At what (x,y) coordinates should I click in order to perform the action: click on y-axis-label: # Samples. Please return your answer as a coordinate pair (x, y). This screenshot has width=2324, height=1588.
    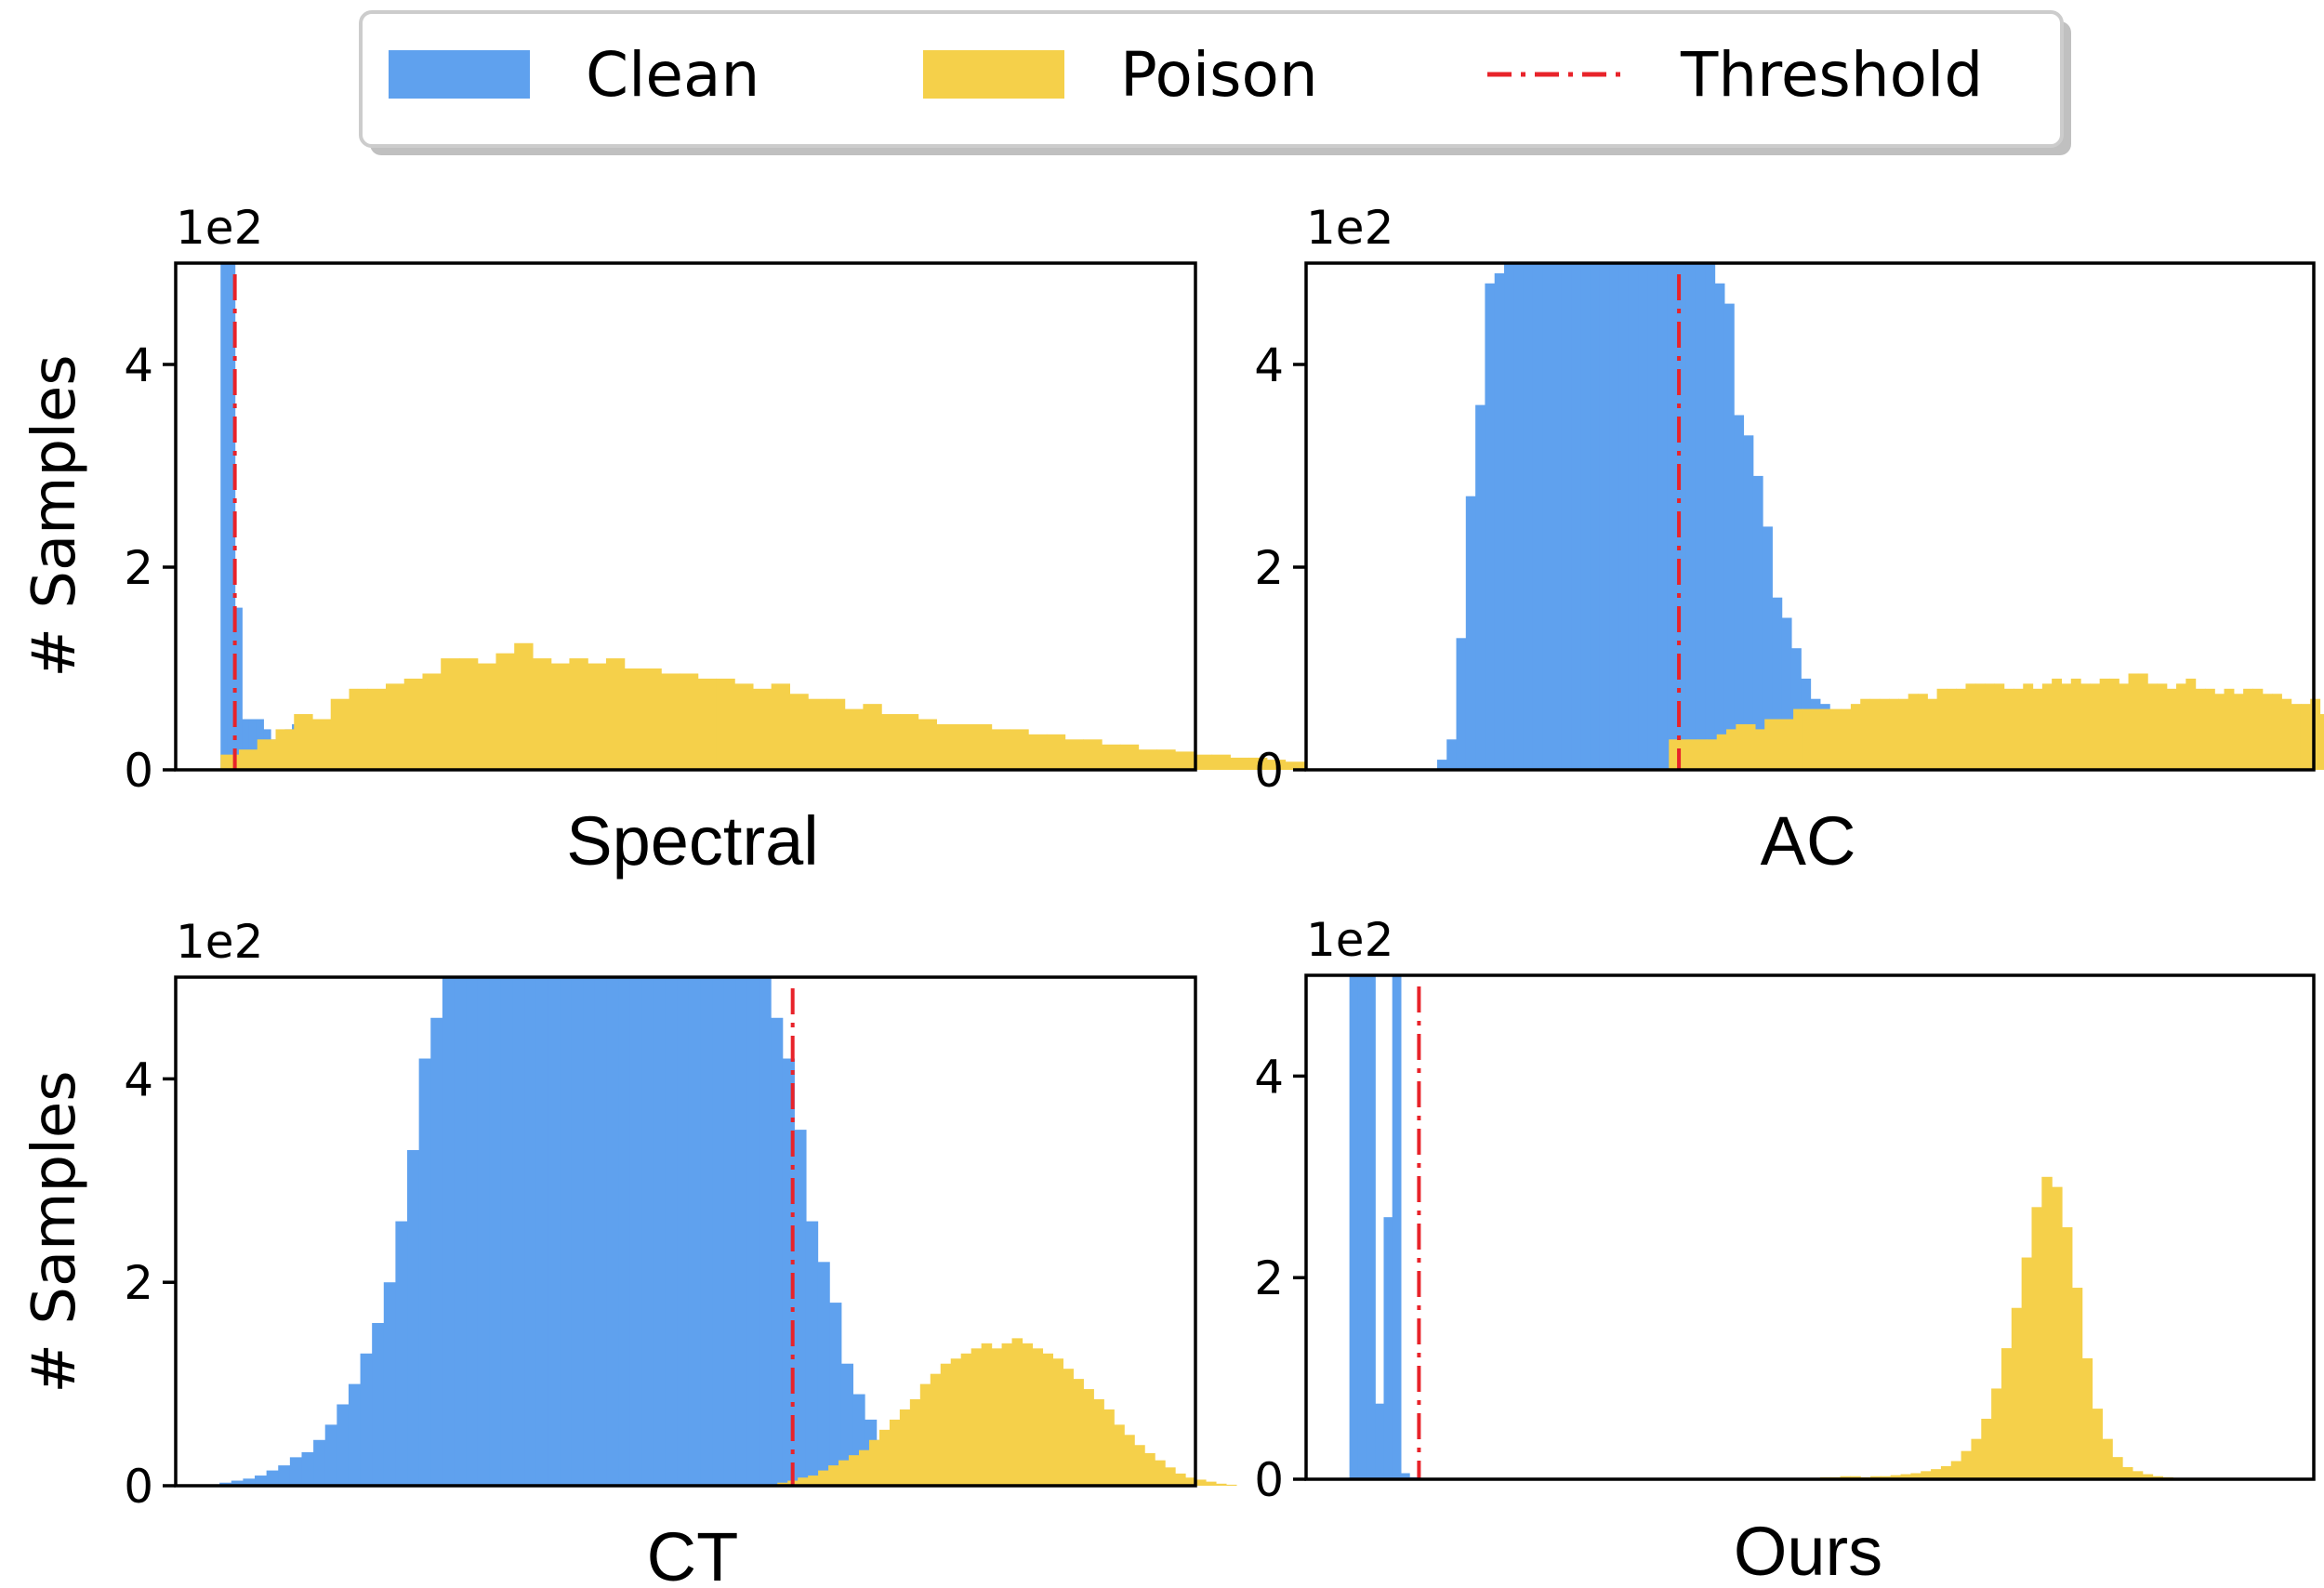
    Looking at the image, I should click on (54, 515).